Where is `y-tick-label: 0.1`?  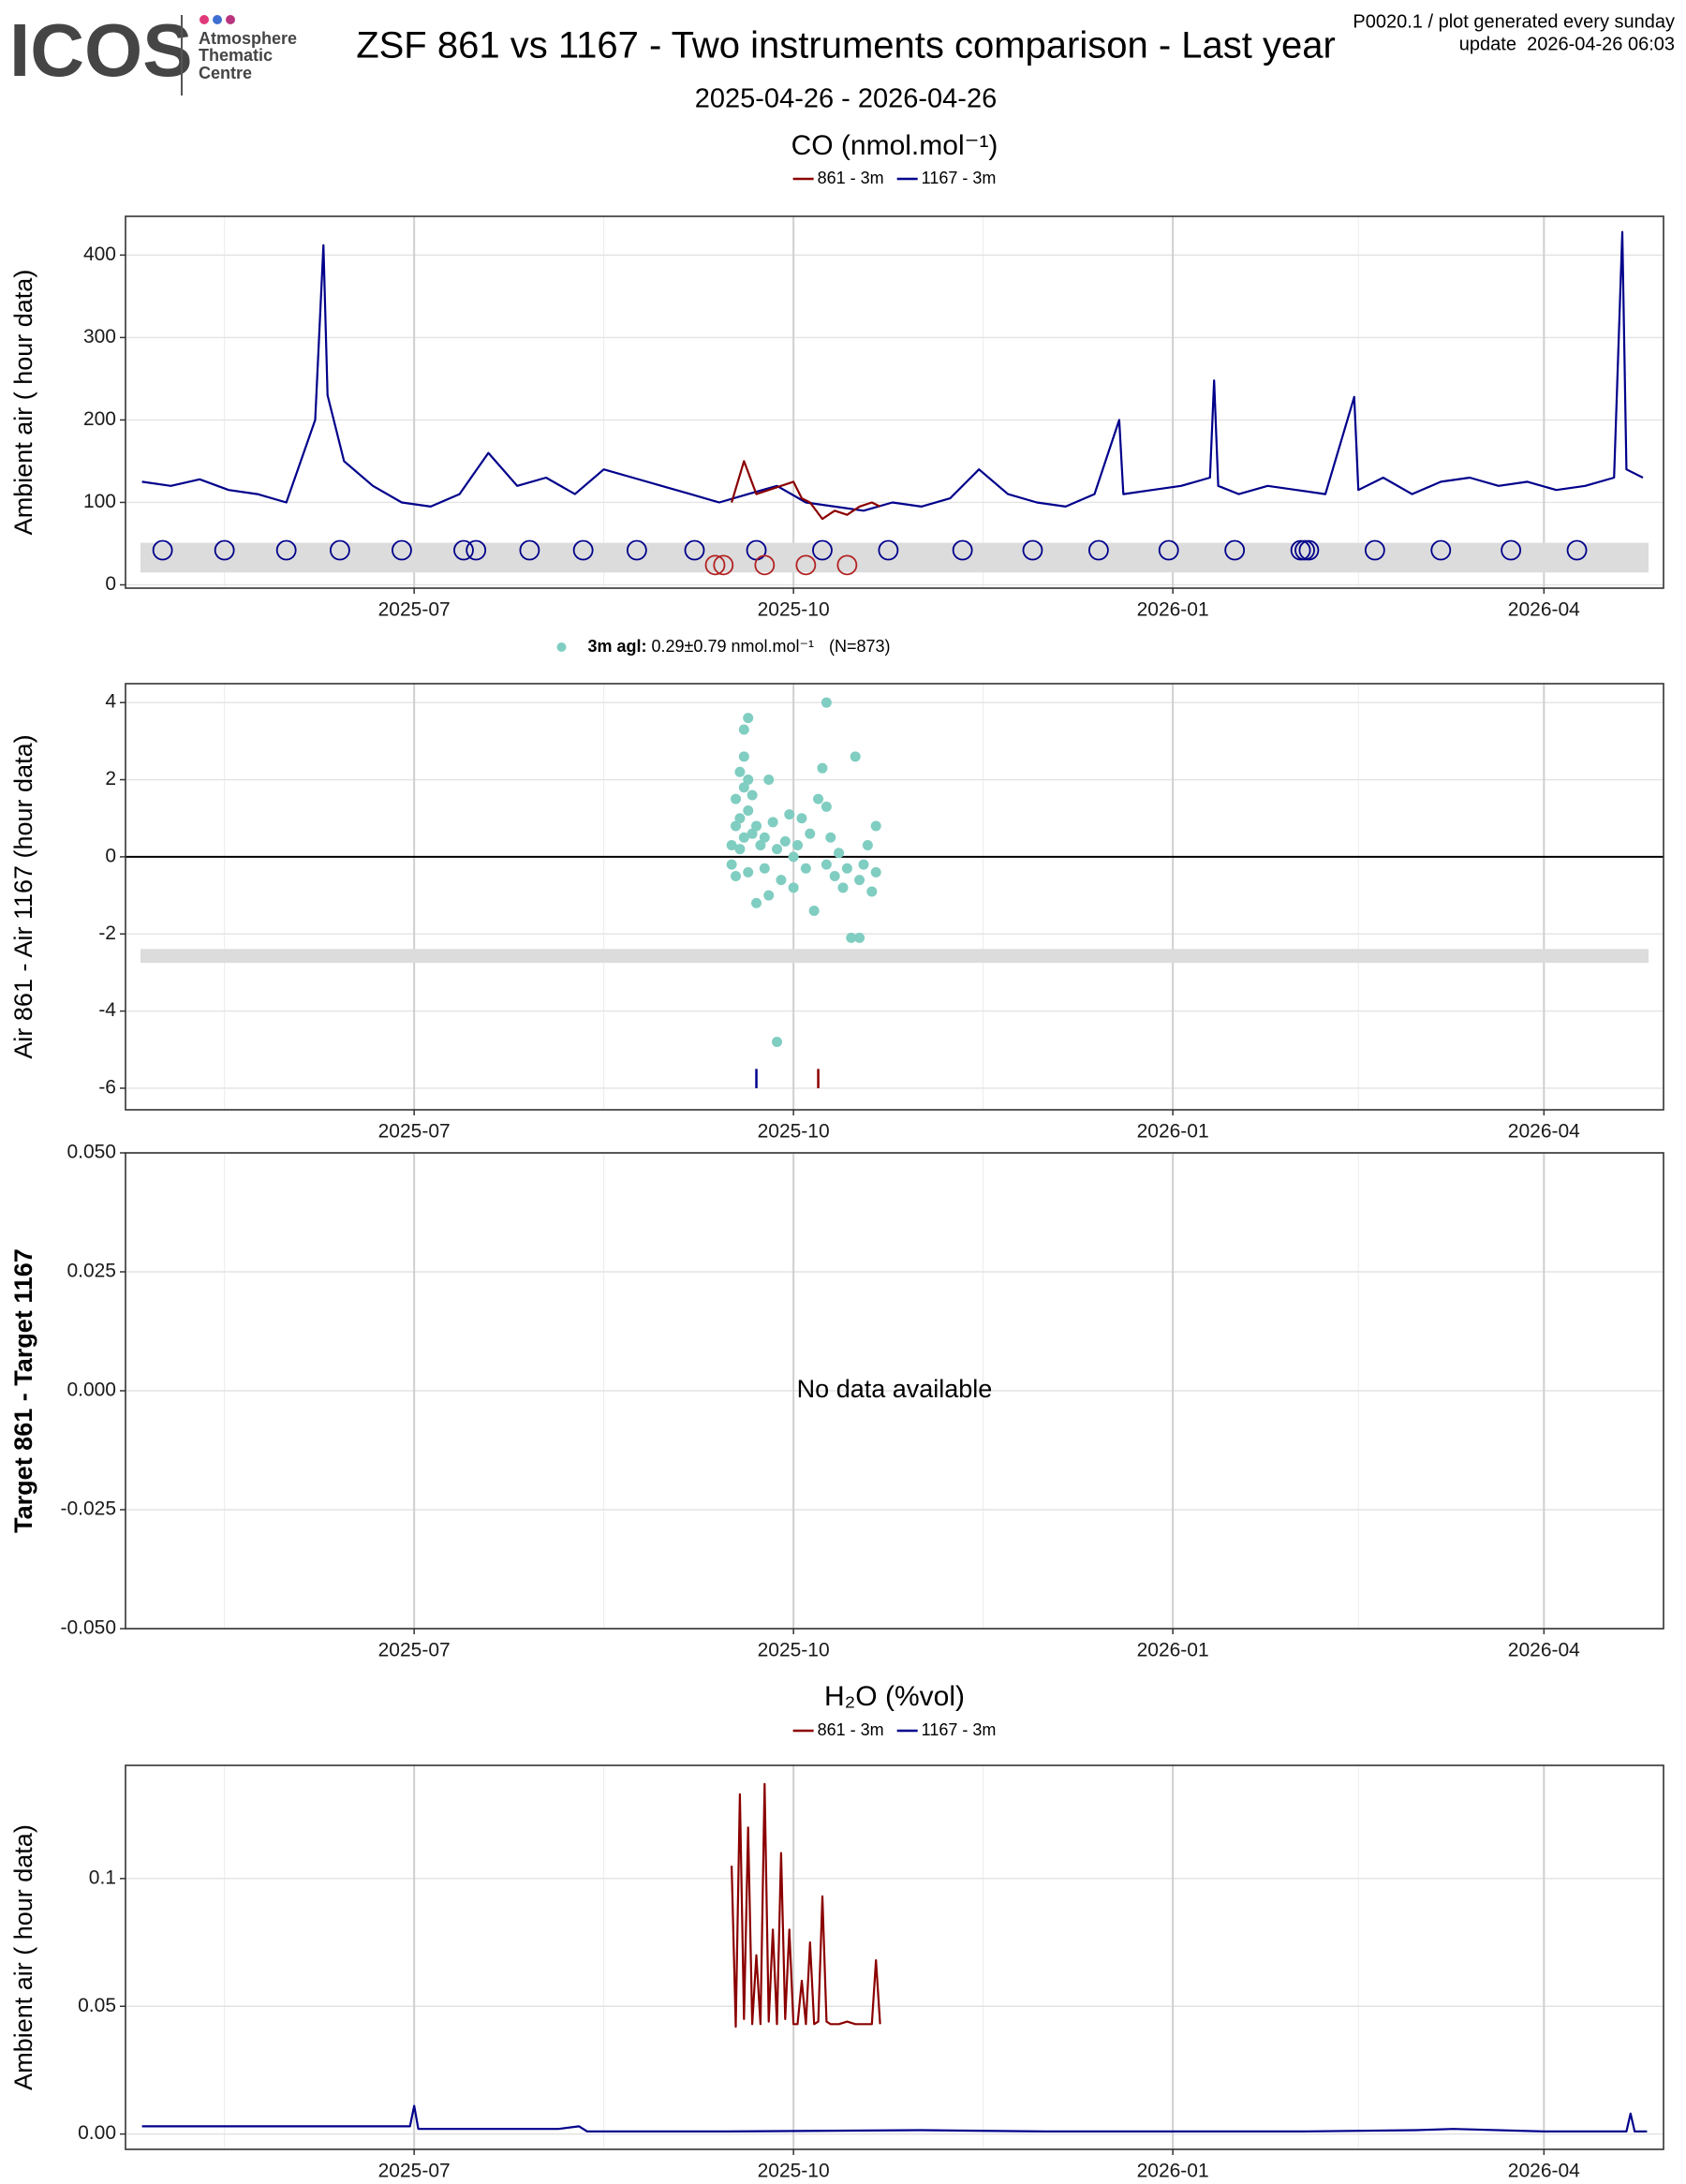 y-tick-label: 0.1 is located at coordinates (102, 1877).